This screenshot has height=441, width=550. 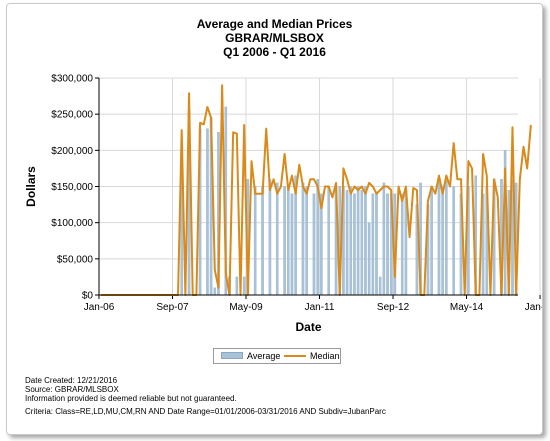 What do you see at coordinates (232, 355) in the screenshot?
I see `legend-average-swatch` at bounding box center [232, 355].